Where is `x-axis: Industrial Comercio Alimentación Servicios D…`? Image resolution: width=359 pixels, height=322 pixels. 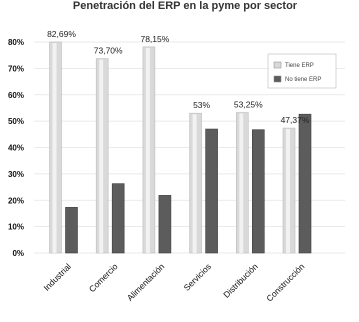
x-axis: Industrial Comercio Alimentación Servicios D… is located at coordinates (173, 282).